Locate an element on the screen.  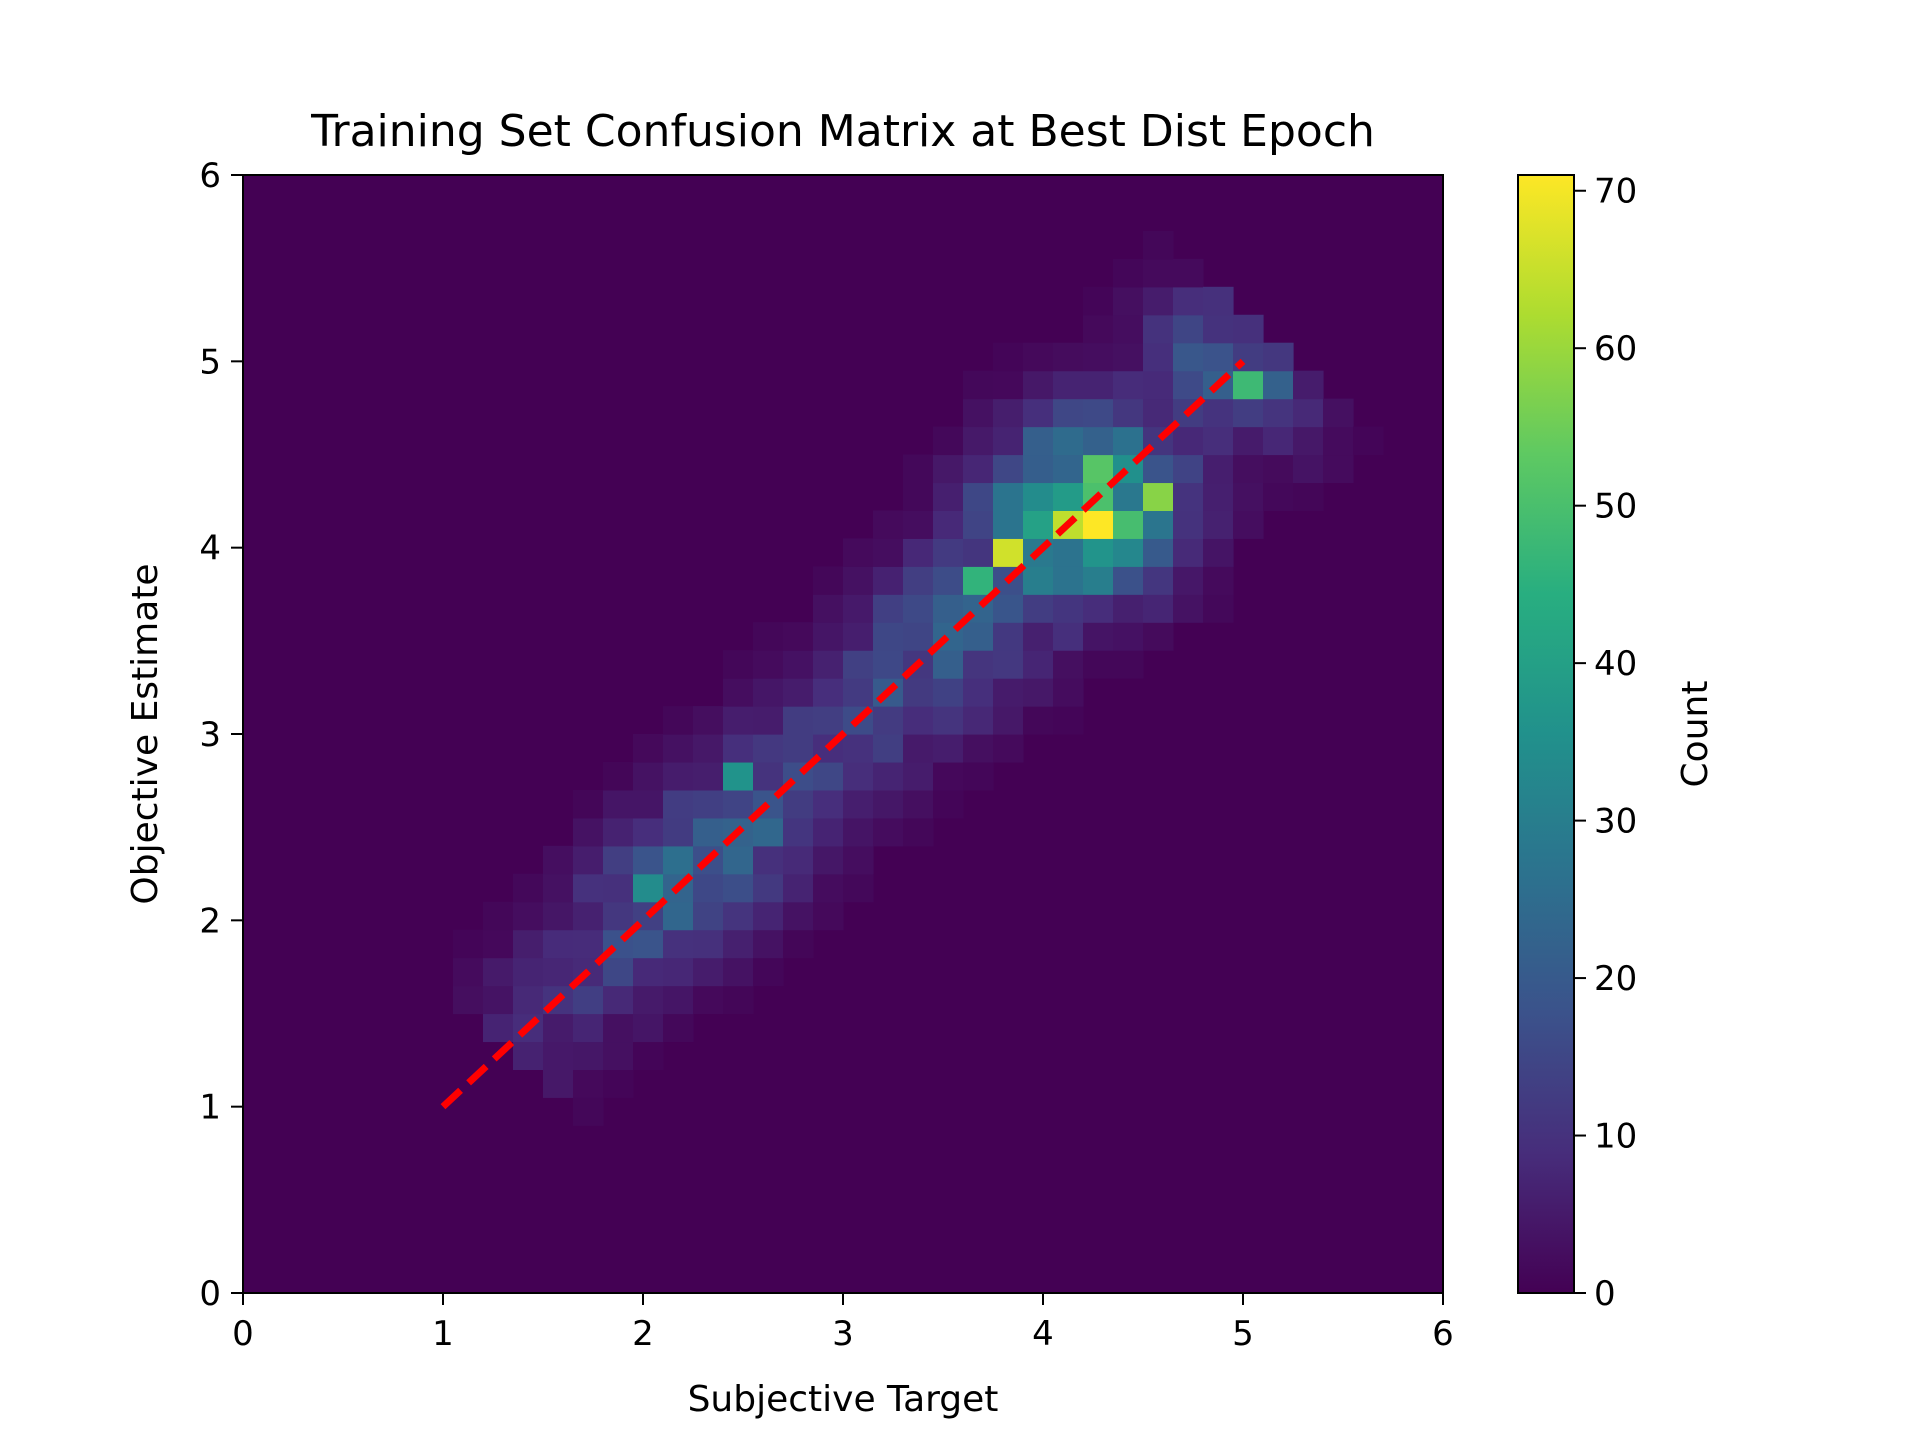
y-tick-label: 5 is located at coordinates (210, 362).